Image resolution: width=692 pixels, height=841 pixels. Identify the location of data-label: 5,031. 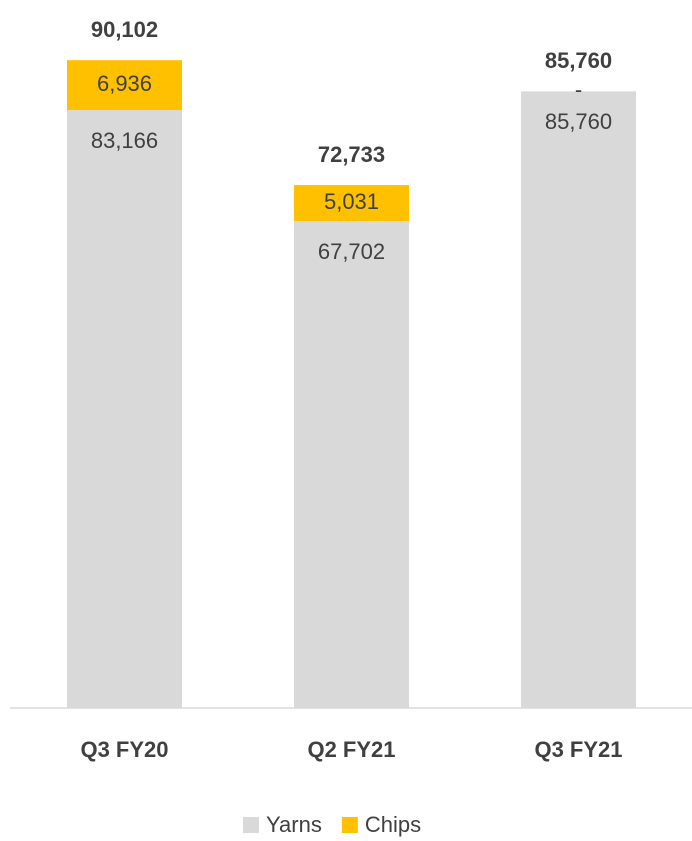
(351, 201).